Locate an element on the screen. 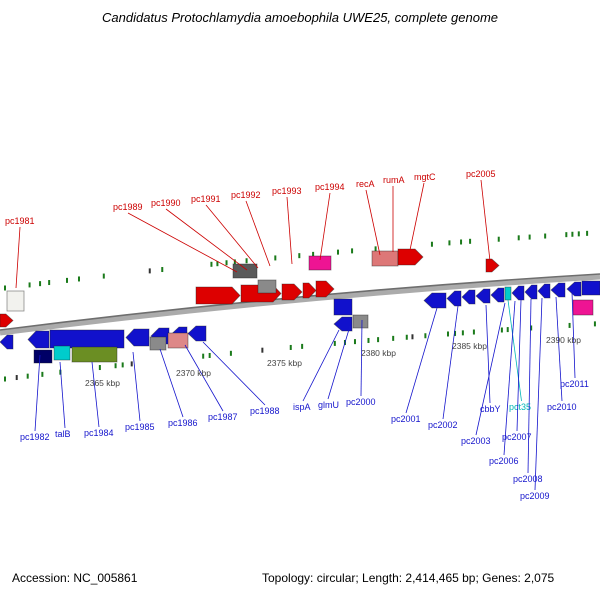 The width and height of the screenshot is (600, 600). gene-label: pc1987 is located at coordinates (223, 417).